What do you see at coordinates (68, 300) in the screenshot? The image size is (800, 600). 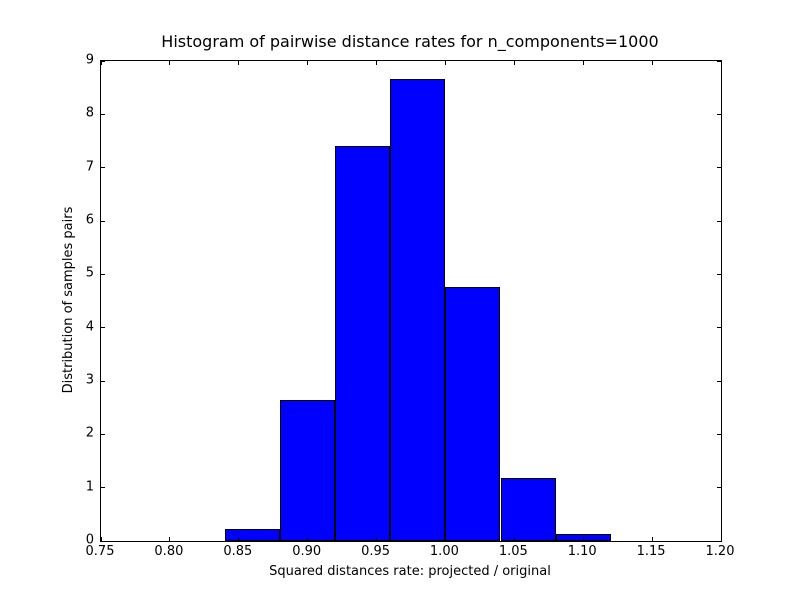 I see `y-axis-label: Distribution of samples pairs` at bounding box center [68, 300].